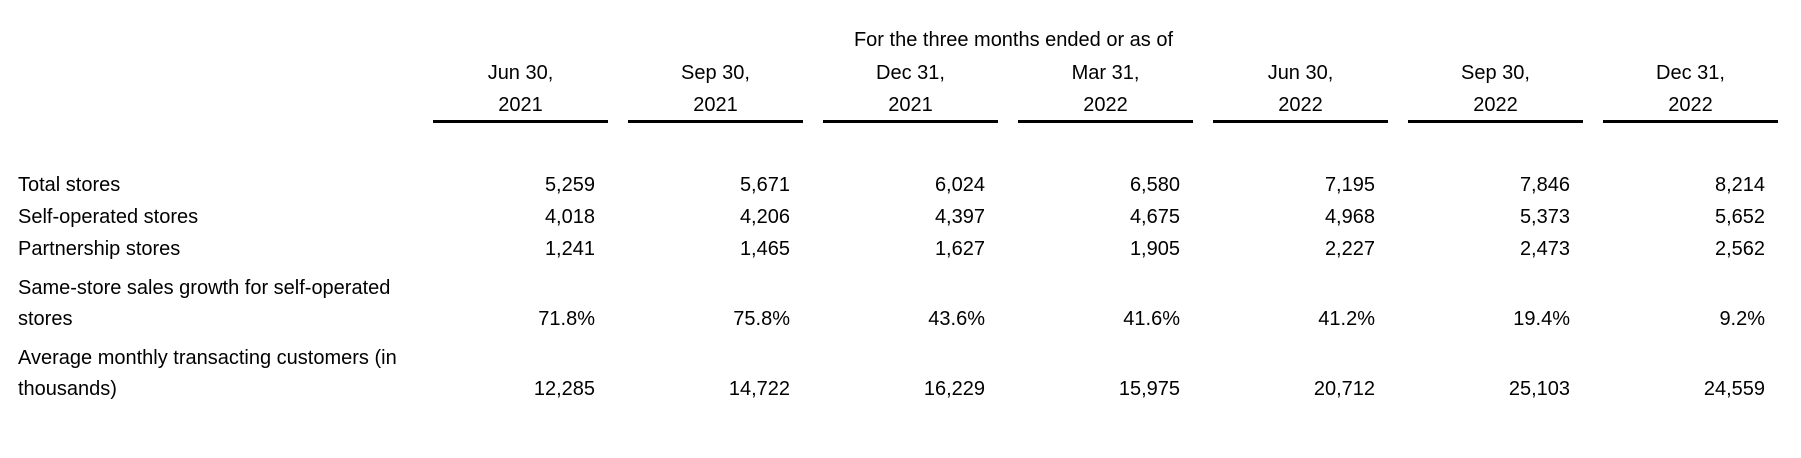 The image size is (1801, 458). Describe the element at coordinates (1105, 73) in the screenshot. I see `column-header-month: Mar 31,` at that location.